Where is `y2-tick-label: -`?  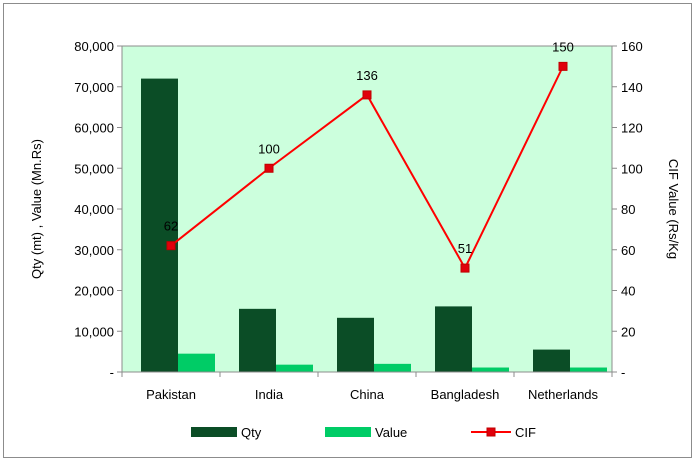
y2-tick-label: - is located at coordinates (623, 372).